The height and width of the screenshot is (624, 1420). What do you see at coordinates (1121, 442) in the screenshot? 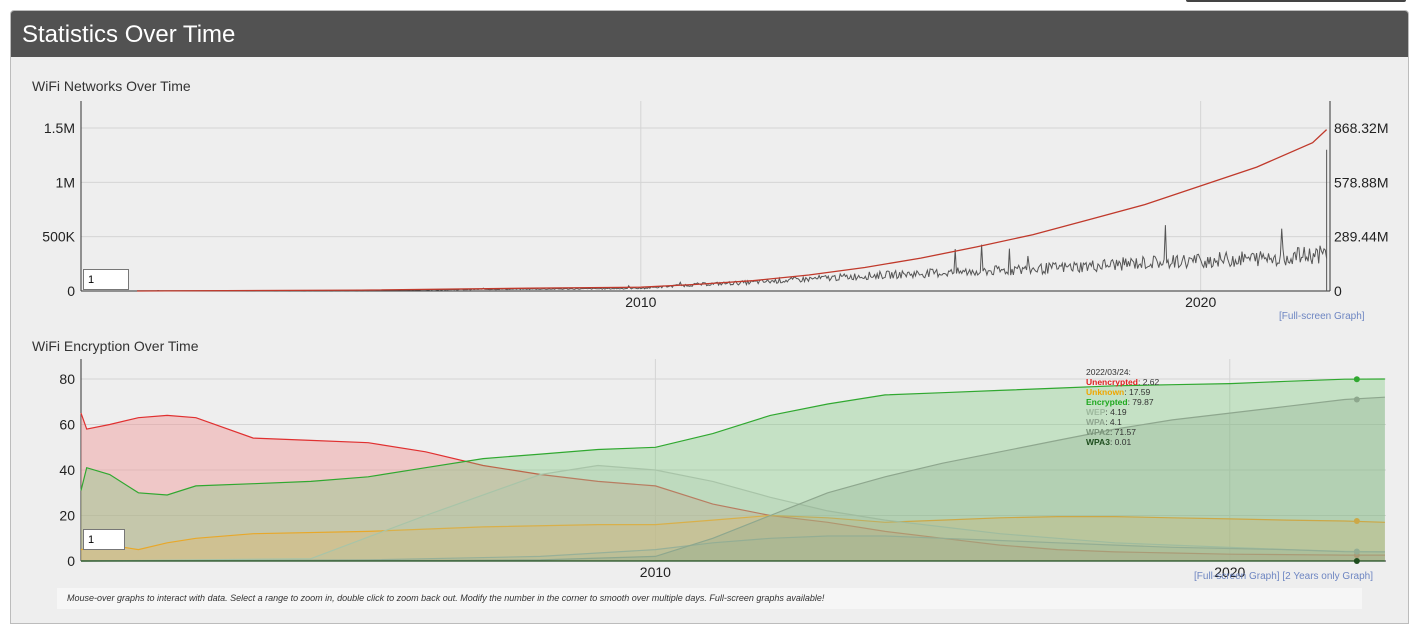
I see `legend-series-value: : 0.01` at bounding box center [1121, 442].